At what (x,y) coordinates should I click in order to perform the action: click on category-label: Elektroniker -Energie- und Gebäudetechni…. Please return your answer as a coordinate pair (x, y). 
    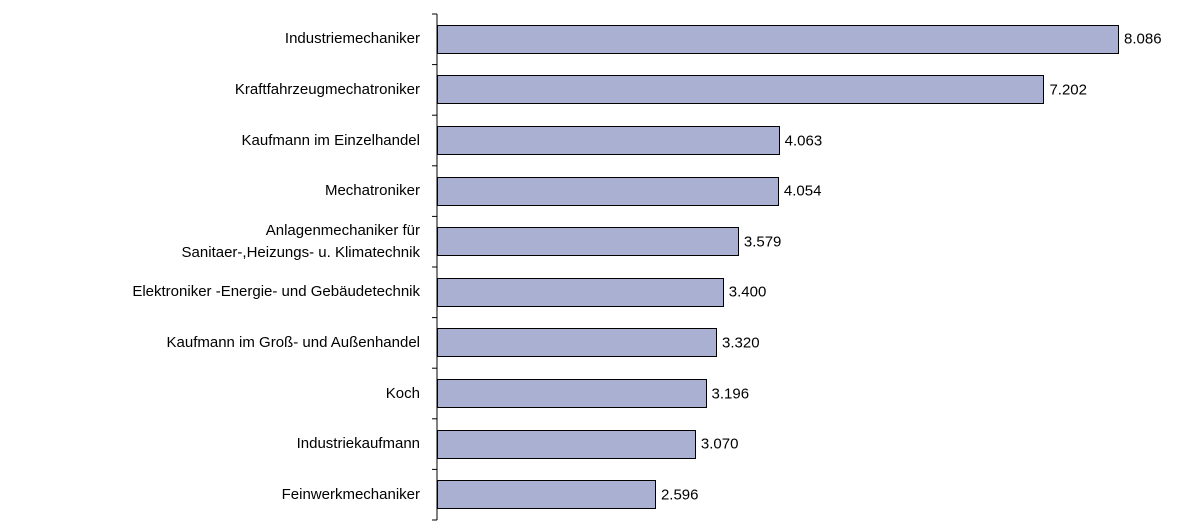
    Looking at the image, I should click on (276, 292).